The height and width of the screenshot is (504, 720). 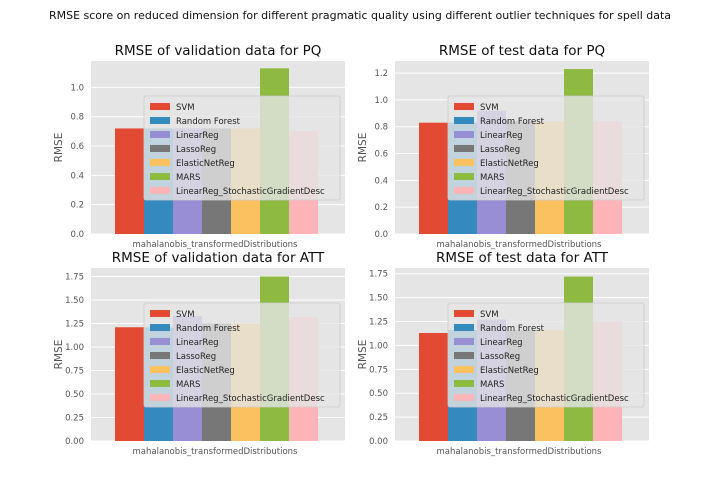 What do you see at coordinates (74, 418) in the screenshot?
I see `y-tick-label: 0.25` at bounding box center [74, 418].